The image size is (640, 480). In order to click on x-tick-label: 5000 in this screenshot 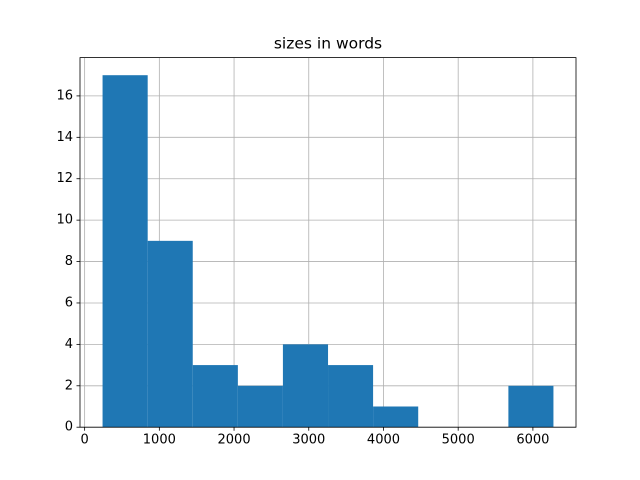, I will do `click(458, 440)`.